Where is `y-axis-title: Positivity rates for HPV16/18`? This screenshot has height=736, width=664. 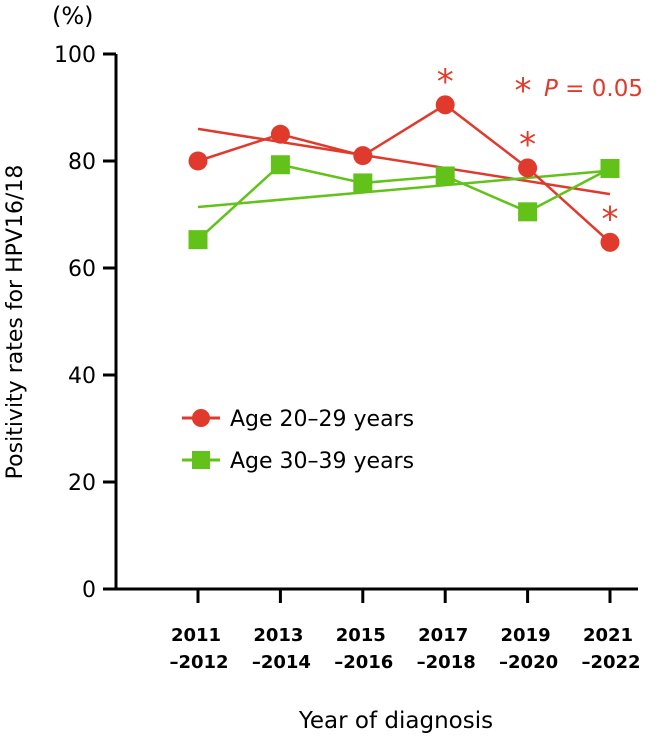
y-axis-title: Positivity rates for HPV16/18 is located at coordinates (15, 322).